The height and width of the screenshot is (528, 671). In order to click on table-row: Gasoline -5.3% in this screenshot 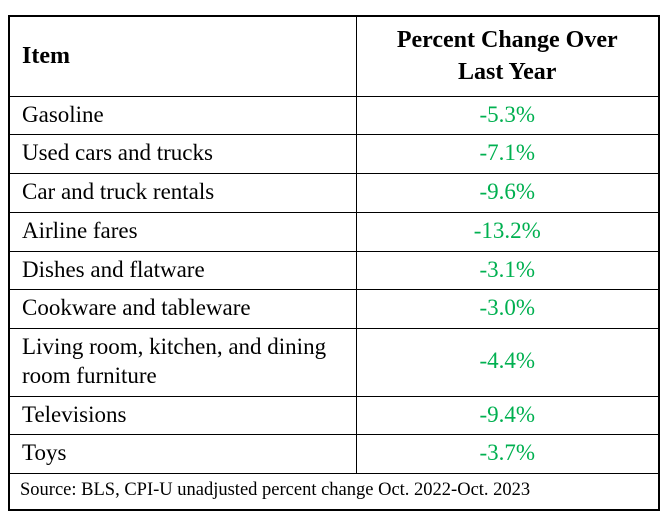, I will do `click(334, 115)`.